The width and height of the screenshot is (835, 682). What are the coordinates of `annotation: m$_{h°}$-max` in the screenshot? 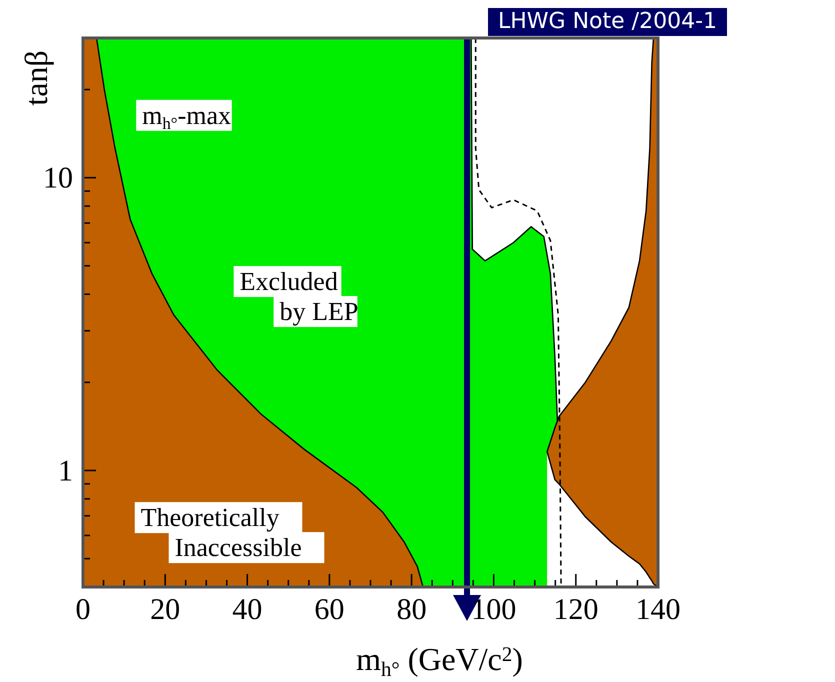 It's located at (186, 116).